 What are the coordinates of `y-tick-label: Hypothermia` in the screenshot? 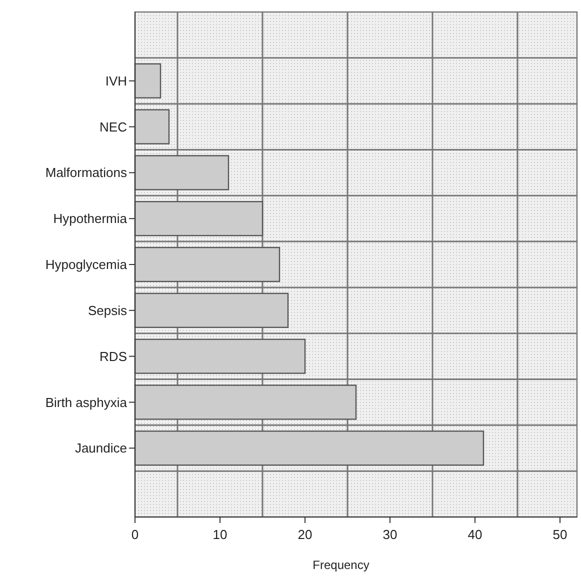 It's located at (90, 218).